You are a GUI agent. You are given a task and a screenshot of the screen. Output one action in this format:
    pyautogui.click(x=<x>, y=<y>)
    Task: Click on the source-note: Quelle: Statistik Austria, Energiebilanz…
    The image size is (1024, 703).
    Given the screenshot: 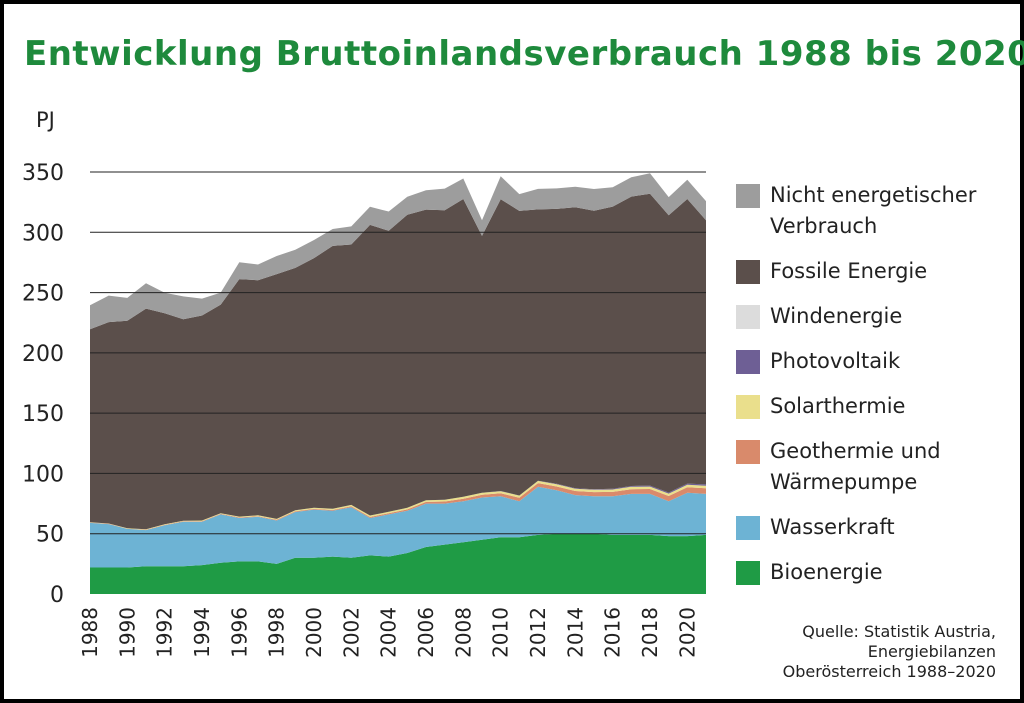 What is the action you would take?
    pyautogui.click(x=889, y=651)
    